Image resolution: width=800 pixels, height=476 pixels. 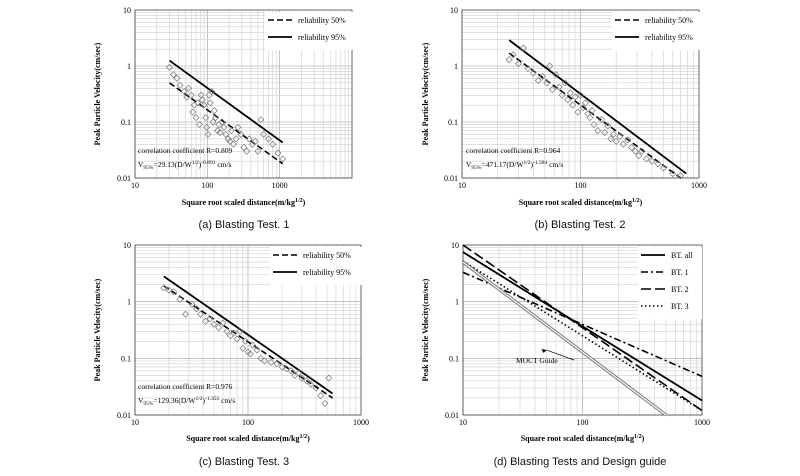 I want to click on regression-equation: V95%=129.36(D/W1/2)-1.355 cm/s, so click(x=186, y=401).